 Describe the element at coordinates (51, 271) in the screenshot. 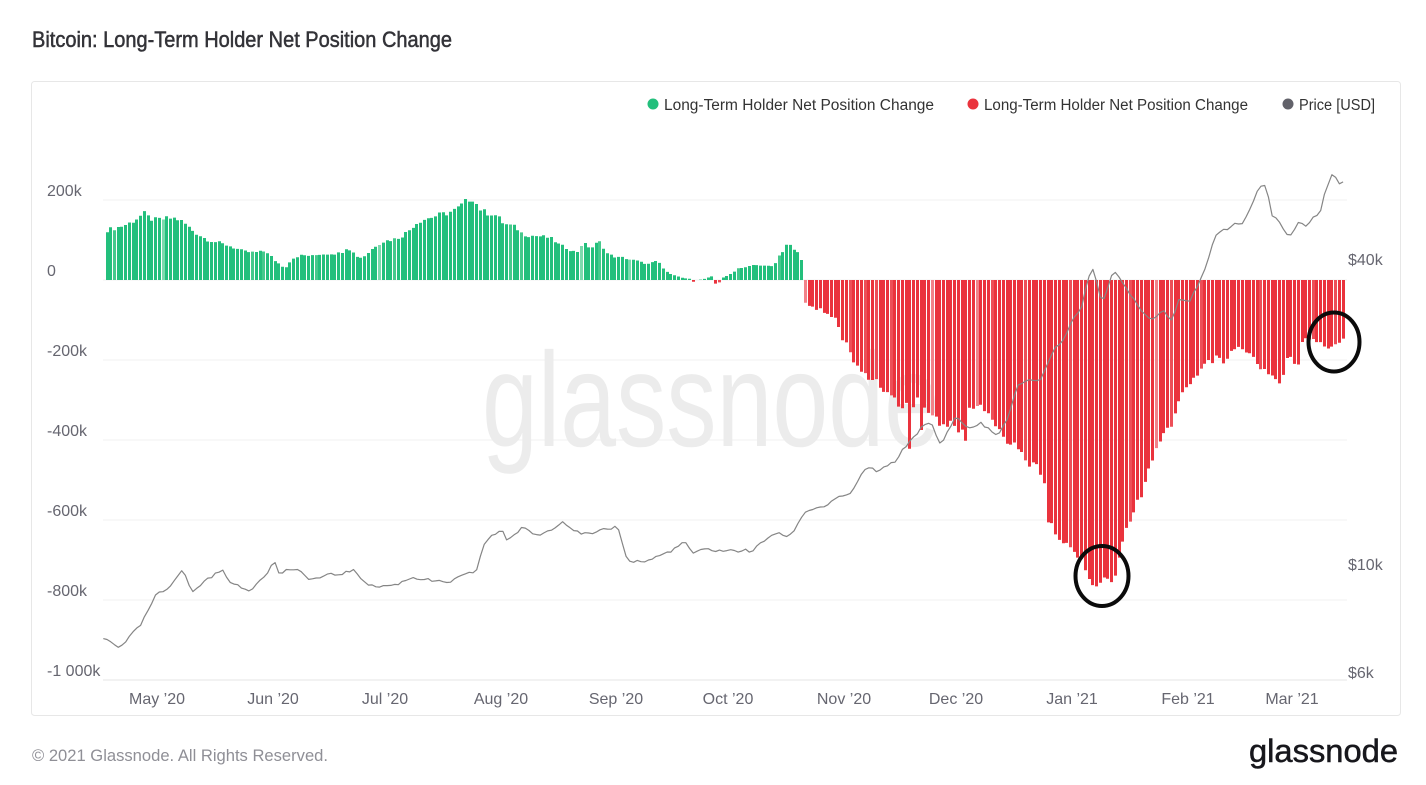

I see `svg-text: 0` at that location.